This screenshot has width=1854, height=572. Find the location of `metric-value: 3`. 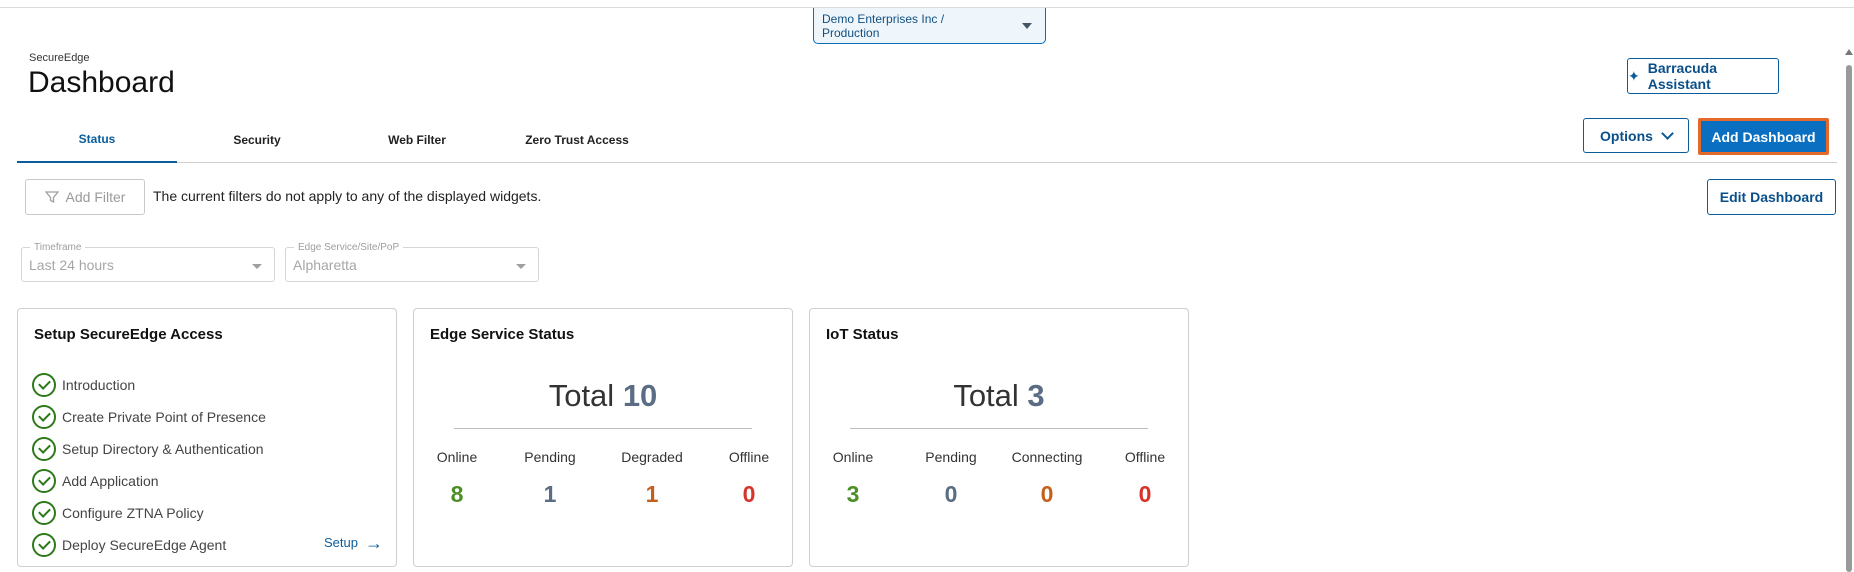

metric-value: 3 is located at coordinates (853, 494).